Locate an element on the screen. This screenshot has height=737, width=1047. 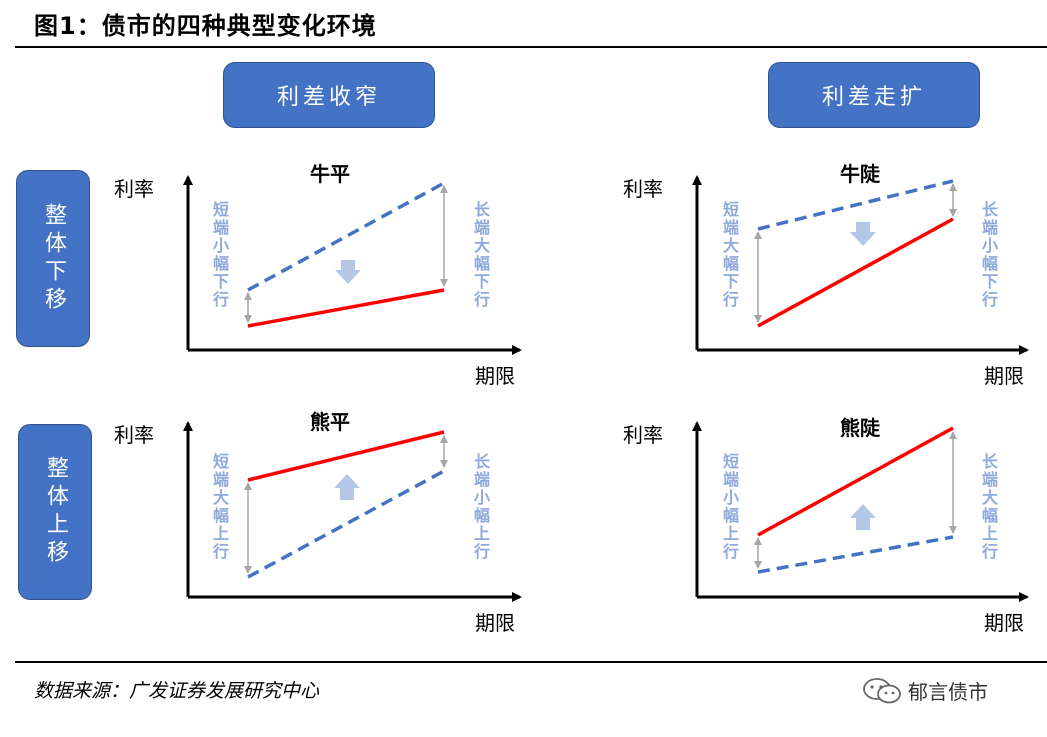
top-rule is located at coordinates (531, 47).